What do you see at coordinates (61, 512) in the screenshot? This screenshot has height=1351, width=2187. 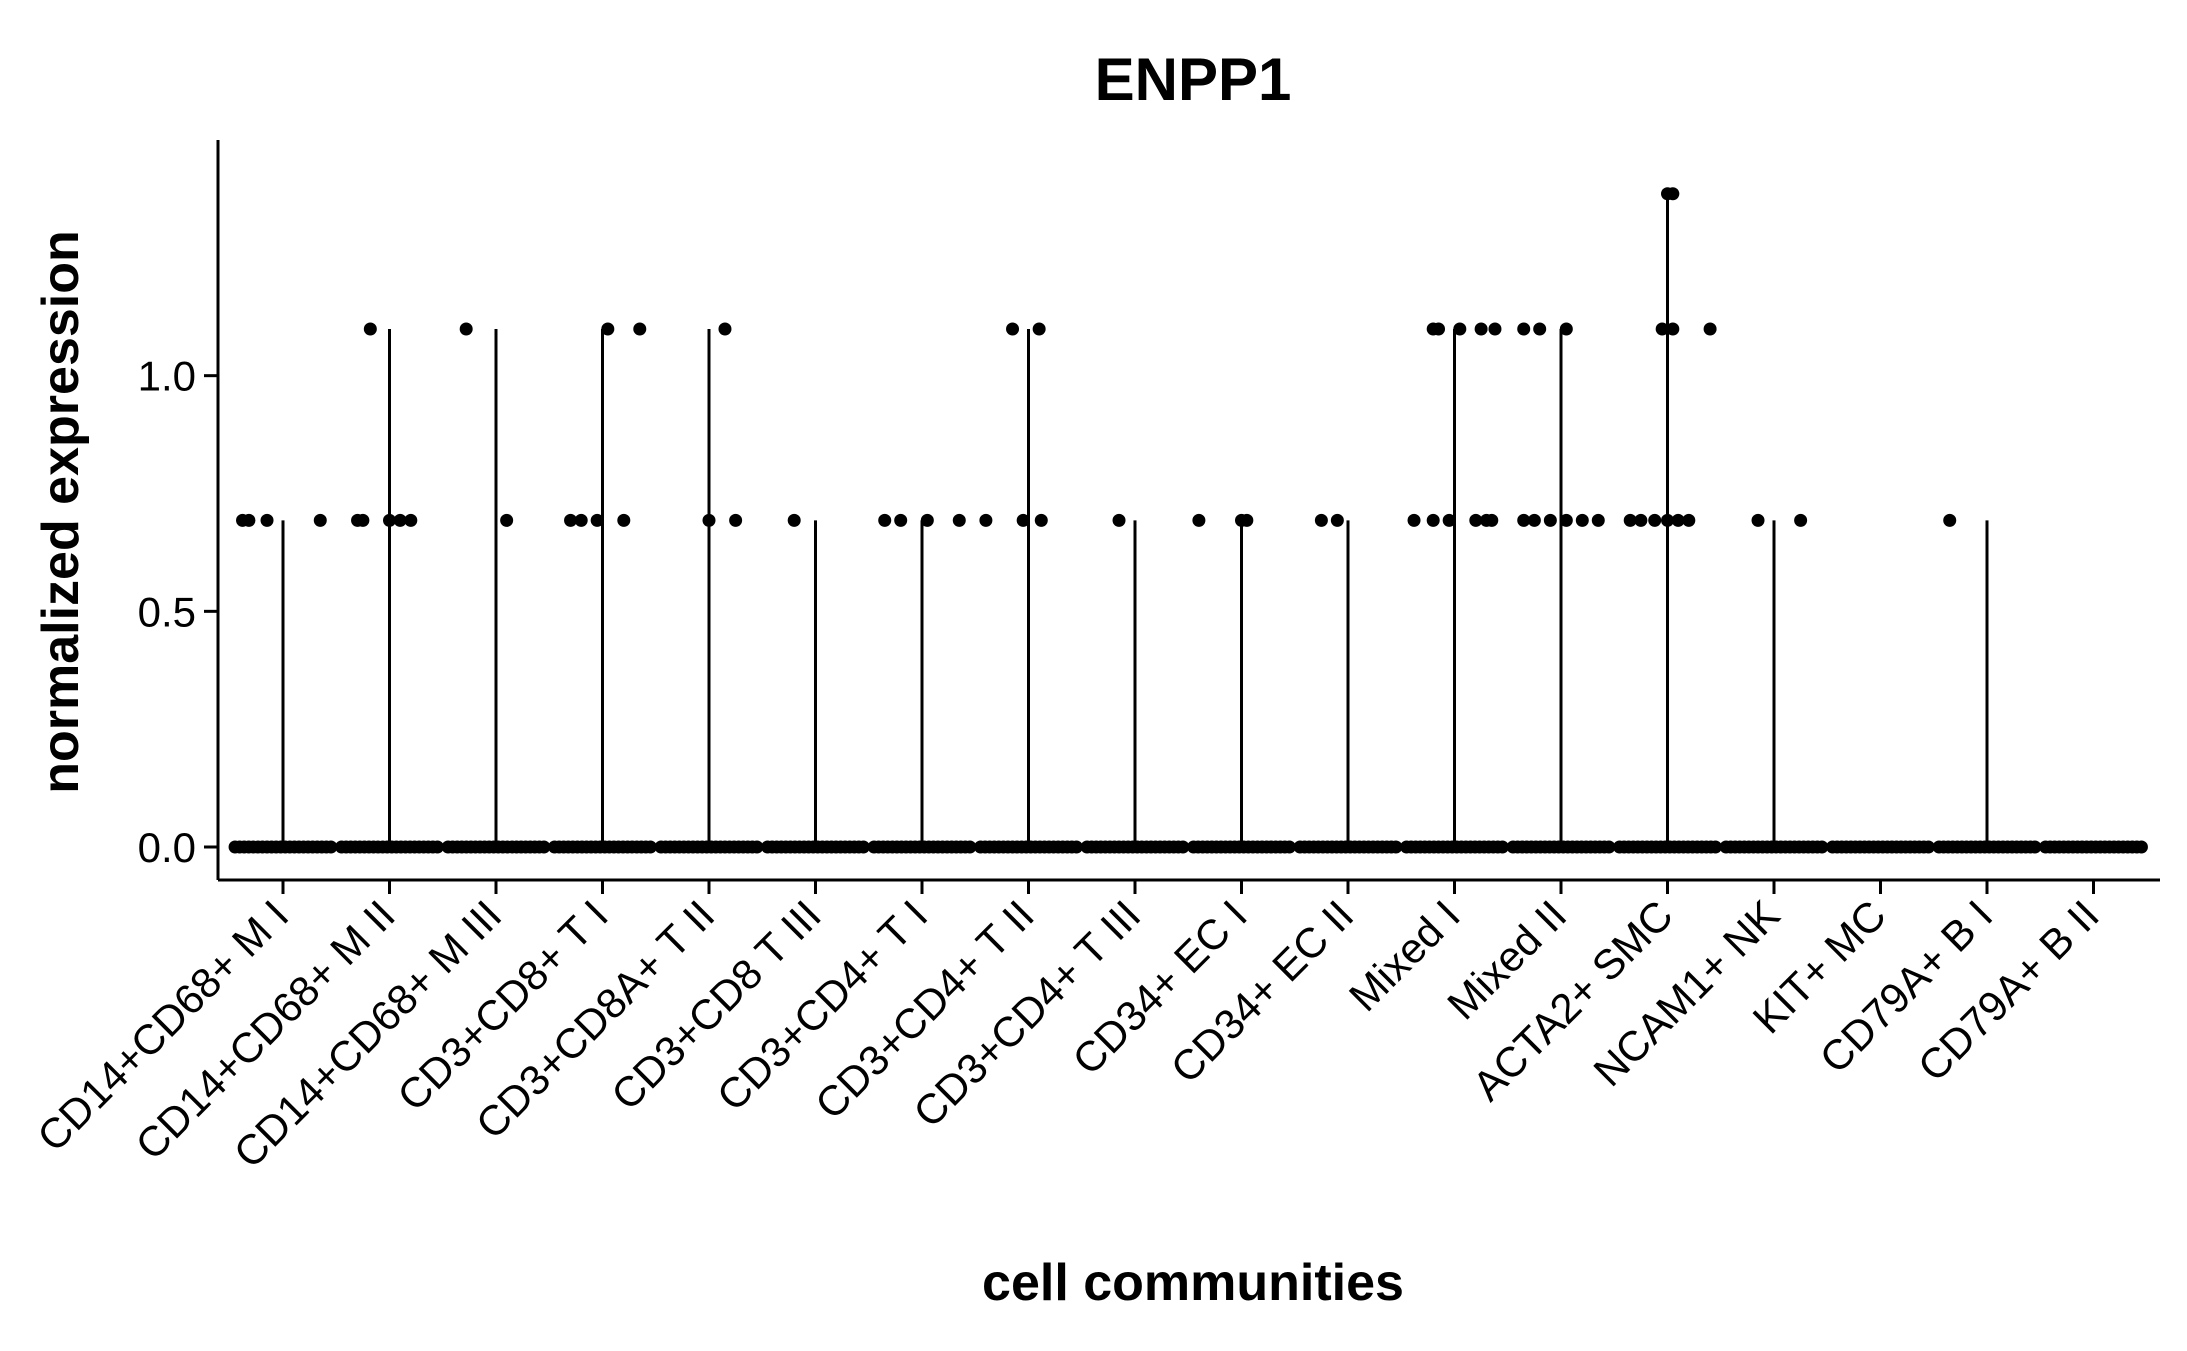 I see `y-axis-title: normalized expression` at bounding box center [61, 512].